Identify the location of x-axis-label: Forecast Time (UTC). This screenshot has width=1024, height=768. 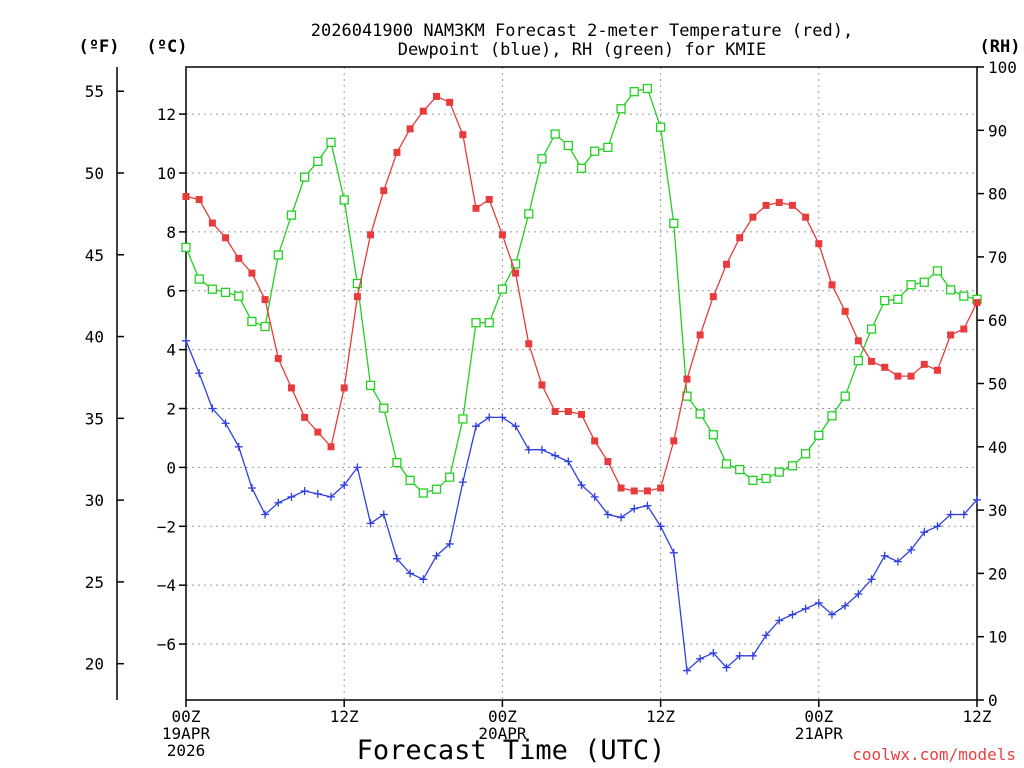
(511, 750).